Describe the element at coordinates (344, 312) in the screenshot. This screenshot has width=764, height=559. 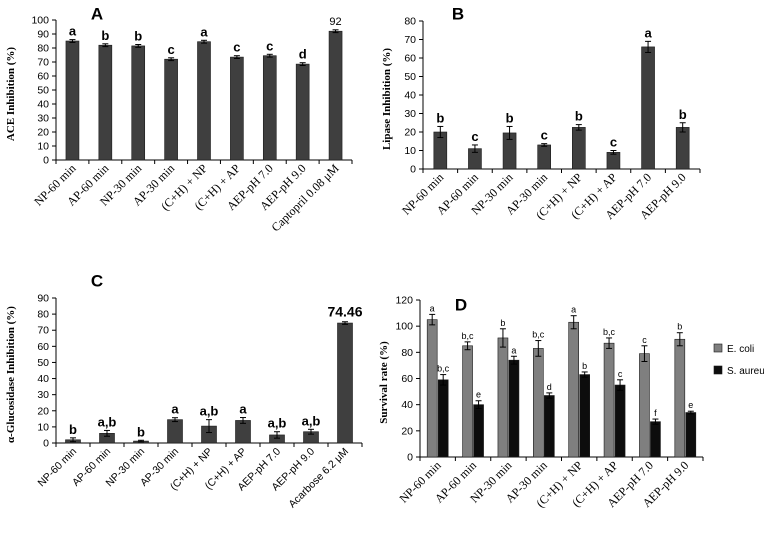
I see `data-label-acarbose-6-2-m: 74.46` at that location.